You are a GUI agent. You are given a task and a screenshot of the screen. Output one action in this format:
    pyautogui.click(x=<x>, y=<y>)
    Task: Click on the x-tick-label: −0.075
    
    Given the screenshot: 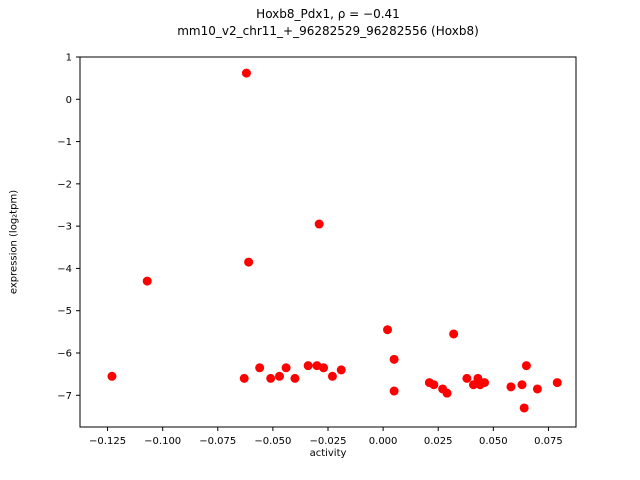 What is the action you would take?
    pyautogui.click(x=217, y=441)
    